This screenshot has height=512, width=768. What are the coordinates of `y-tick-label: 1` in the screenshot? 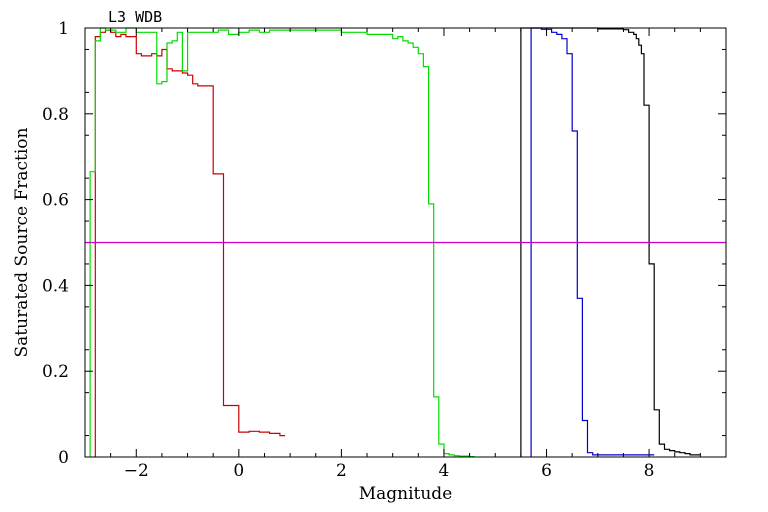 It's located at (63, 29).